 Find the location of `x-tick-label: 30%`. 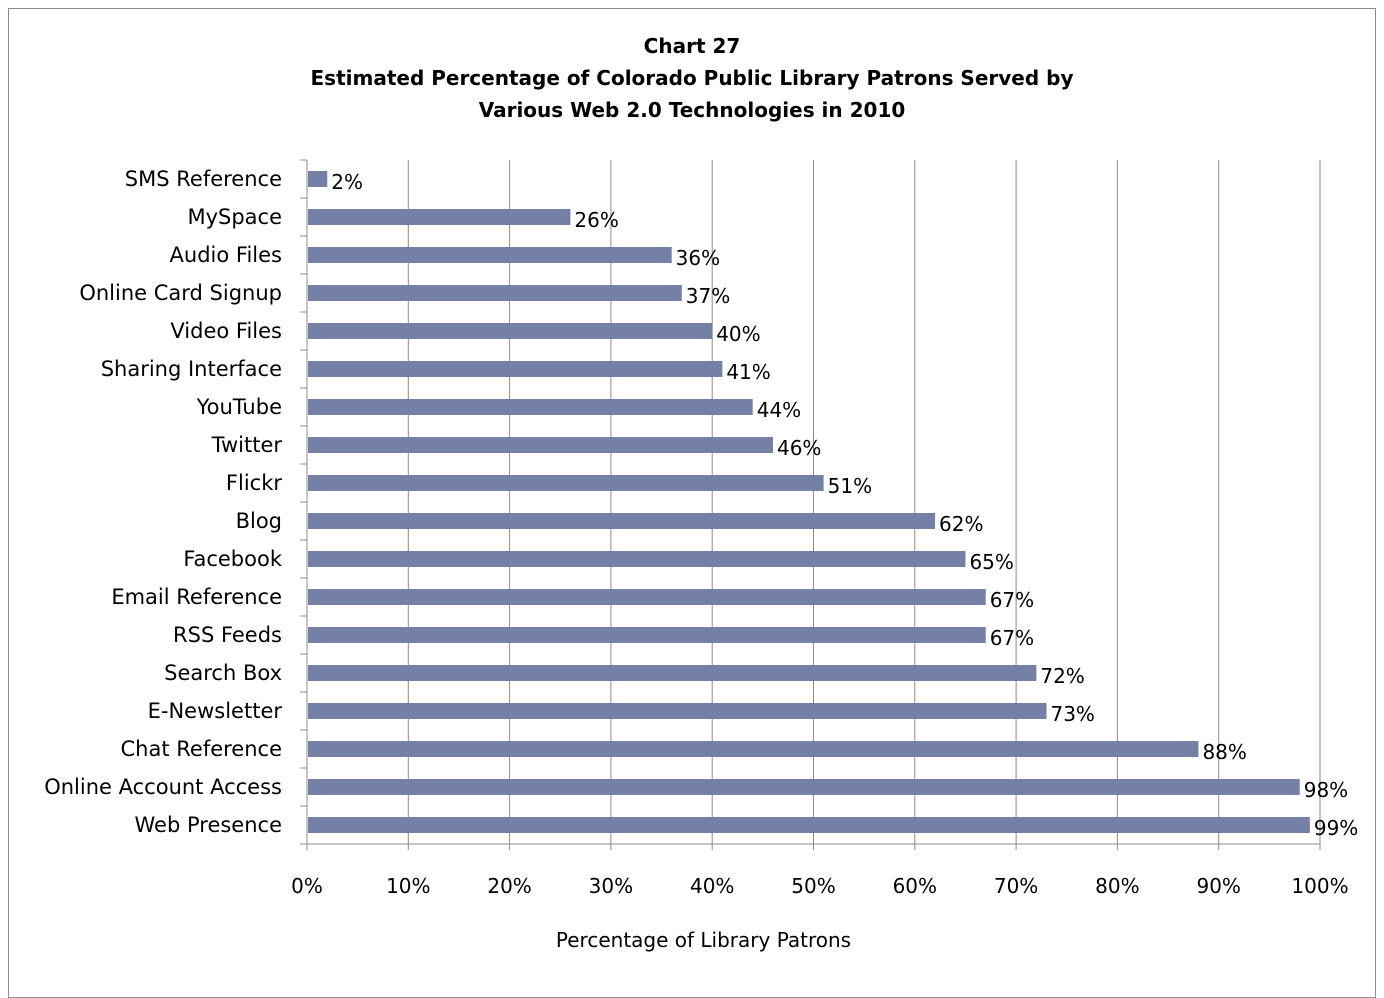

x-tick-label: 30% is located at coordinates (611, 886).